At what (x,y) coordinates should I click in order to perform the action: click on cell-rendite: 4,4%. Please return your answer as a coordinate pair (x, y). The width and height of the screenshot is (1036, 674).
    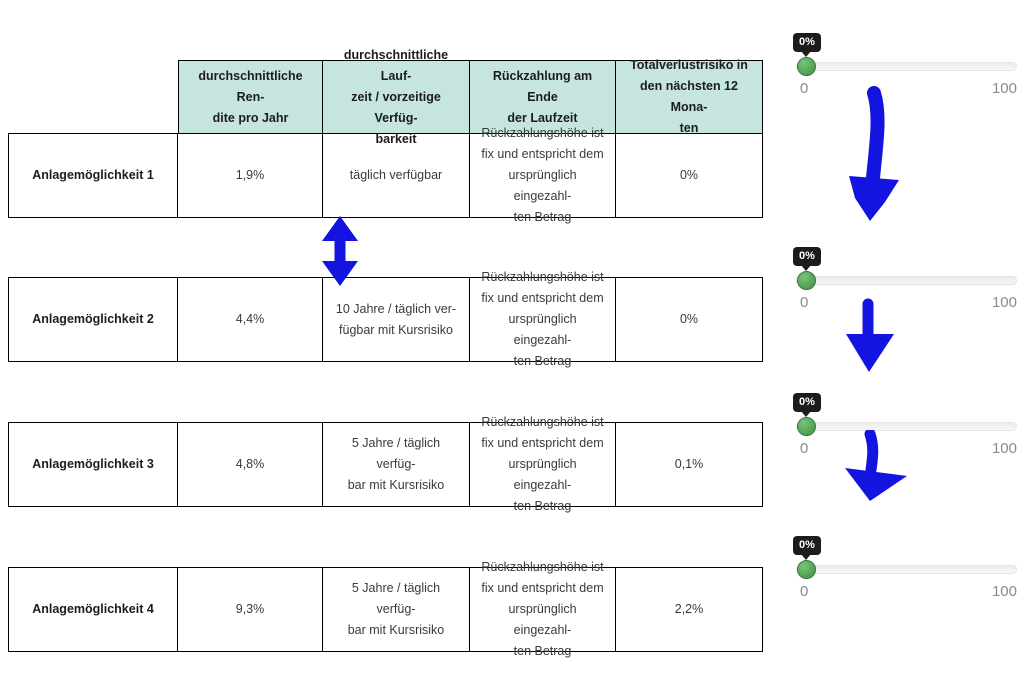
    Looking at the image, I should click on (250, 319).